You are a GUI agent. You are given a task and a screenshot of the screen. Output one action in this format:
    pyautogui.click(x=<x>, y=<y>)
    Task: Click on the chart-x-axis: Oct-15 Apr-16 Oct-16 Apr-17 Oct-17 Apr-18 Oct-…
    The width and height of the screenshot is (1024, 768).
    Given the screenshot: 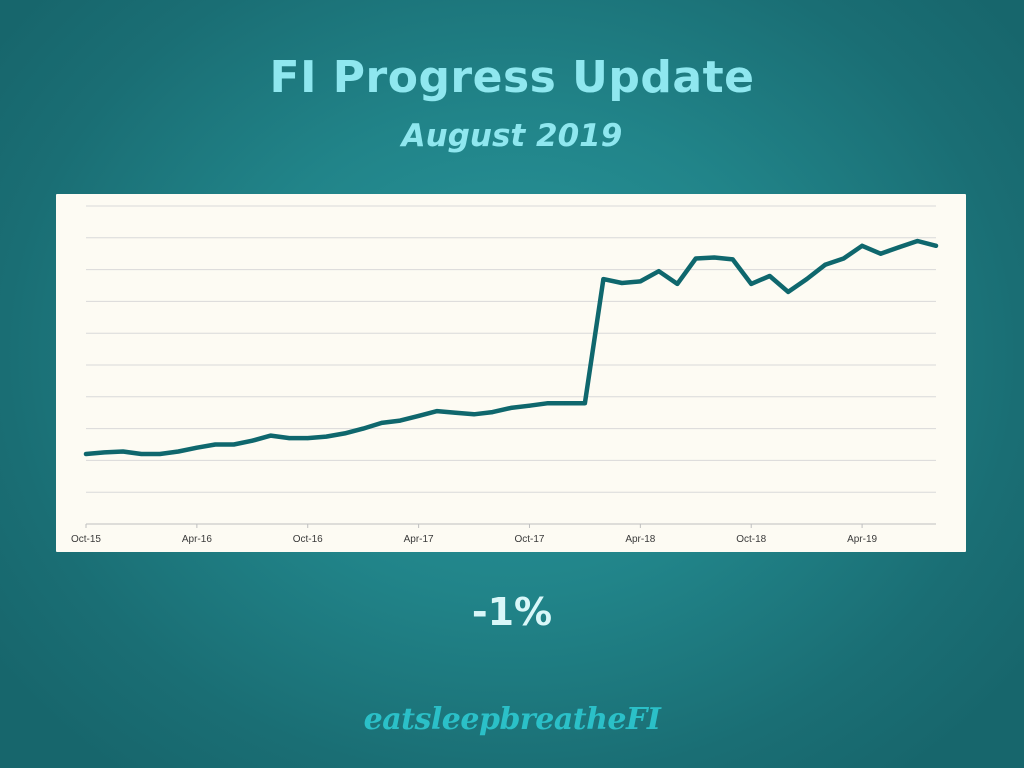 What is the action you would take?
    pyautogui.click(x=474, y=534)
    